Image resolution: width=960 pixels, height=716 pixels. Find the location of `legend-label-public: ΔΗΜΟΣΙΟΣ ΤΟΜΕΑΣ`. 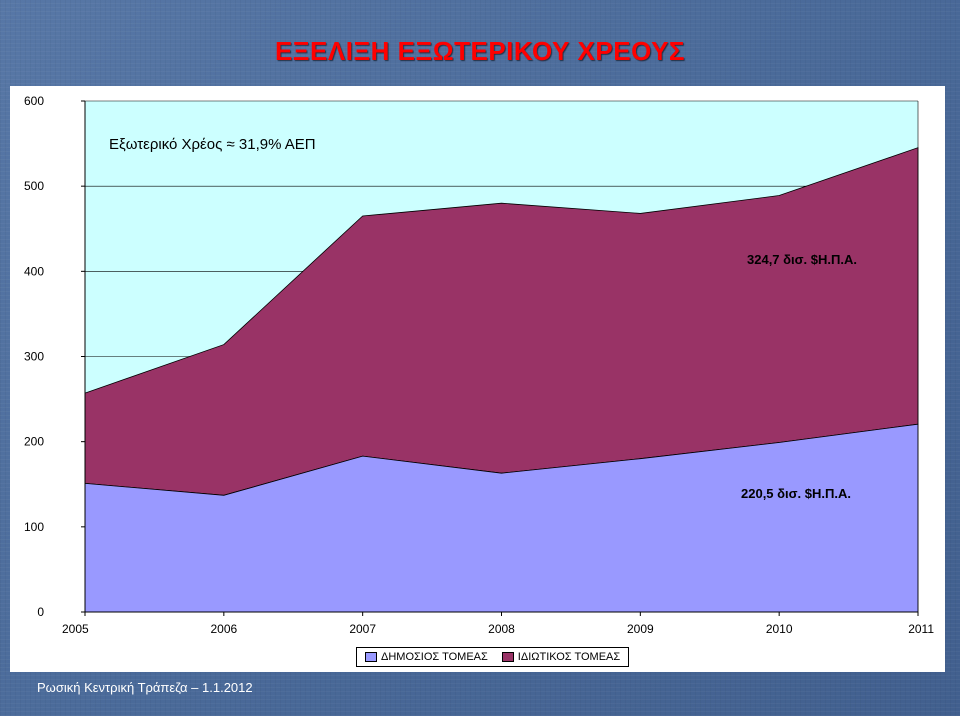

legend-label-public: ΔΗΜΟΣΙΟΣ ΤΟΜΕΑΣ is located at coordinates (434, 657).